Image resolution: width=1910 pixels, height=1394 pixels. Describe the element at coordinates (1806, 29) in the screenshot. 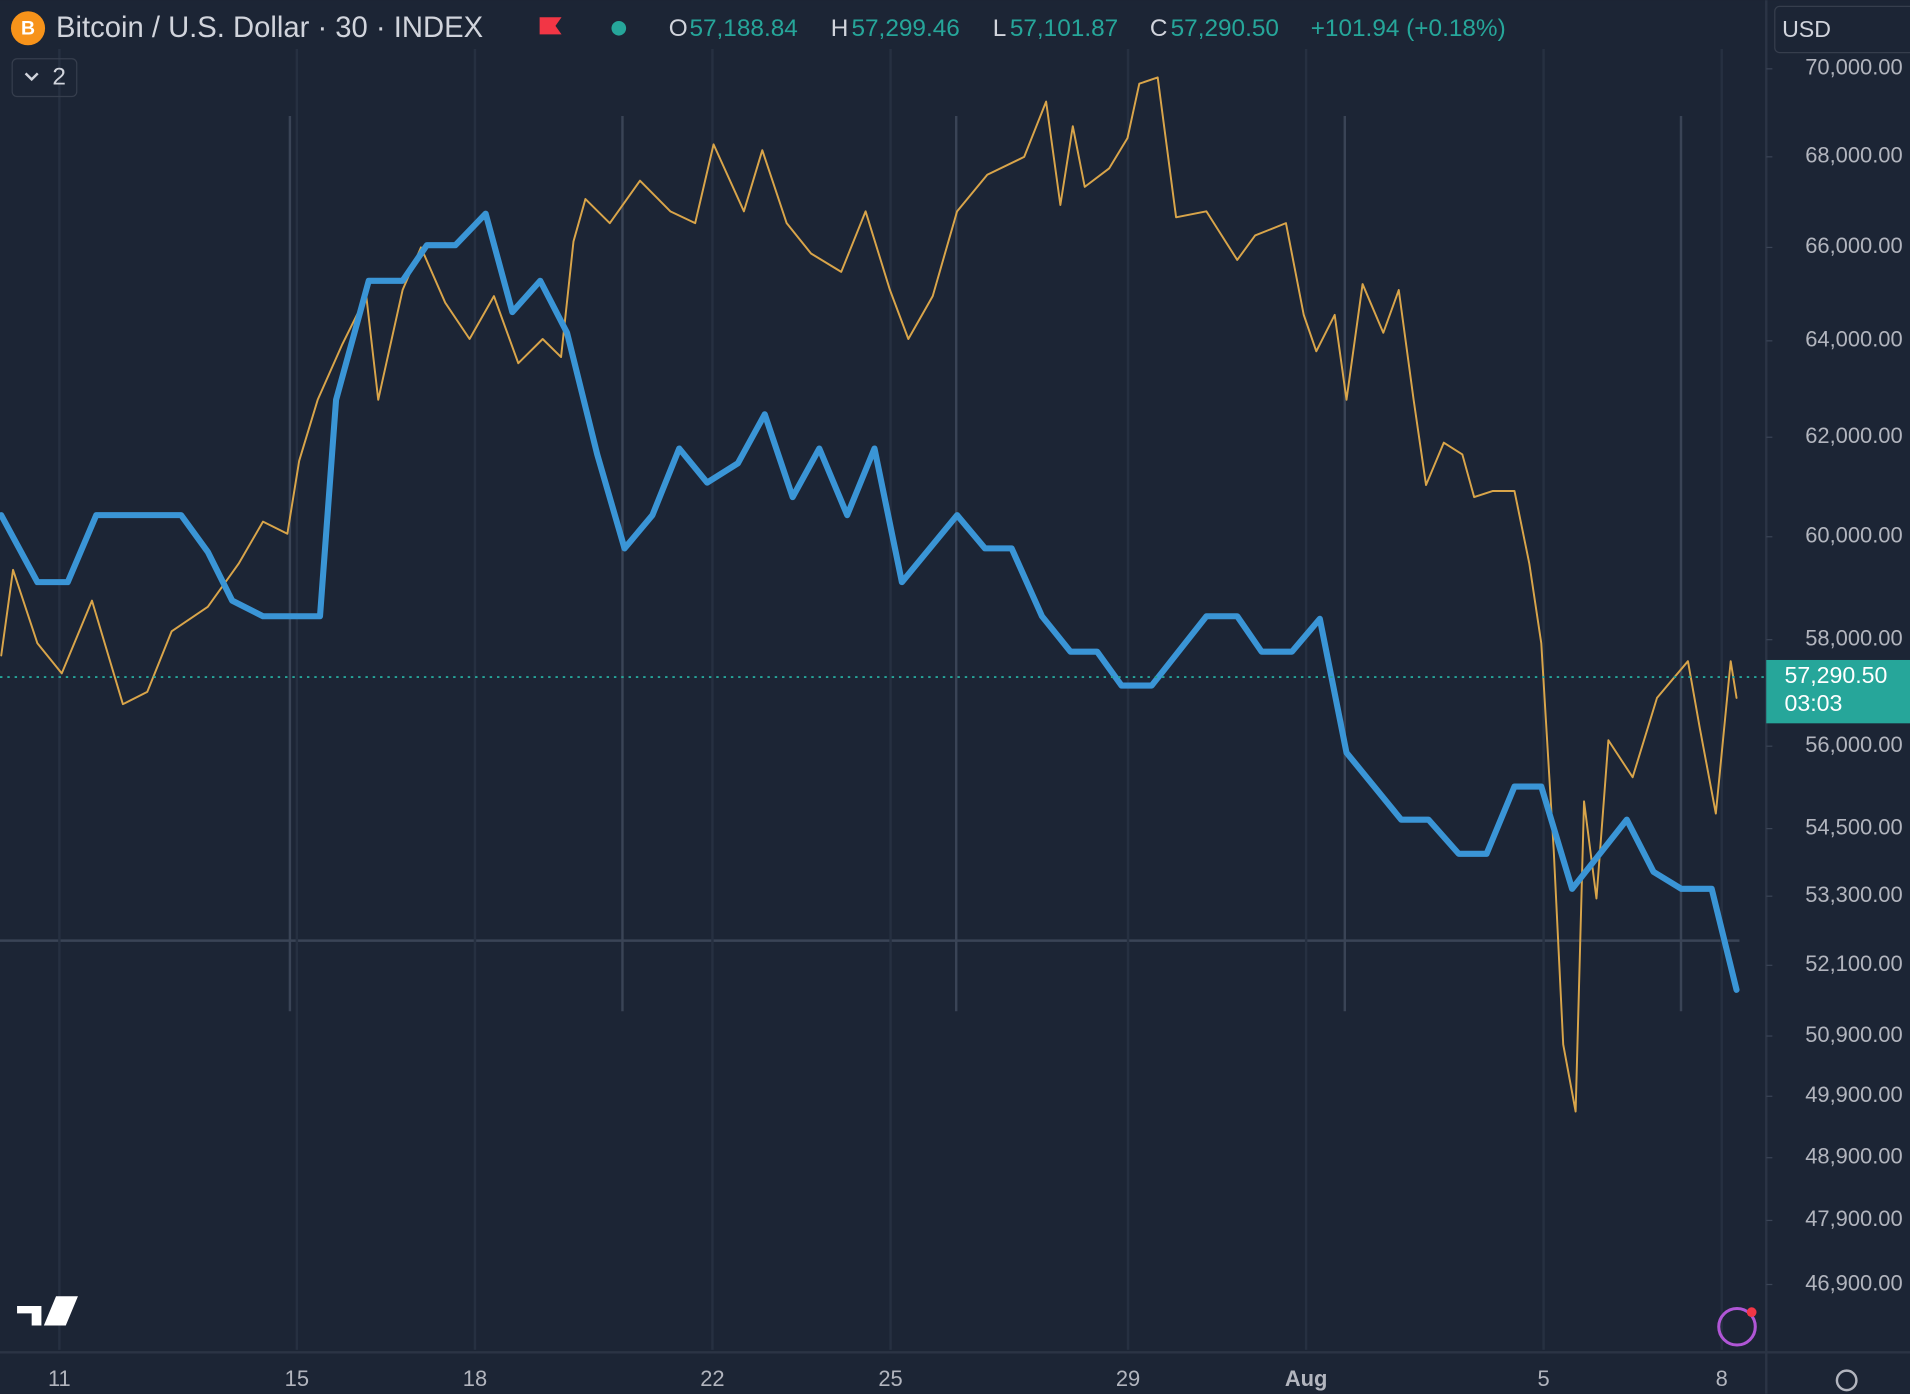

I see `currency: USD` at that location.